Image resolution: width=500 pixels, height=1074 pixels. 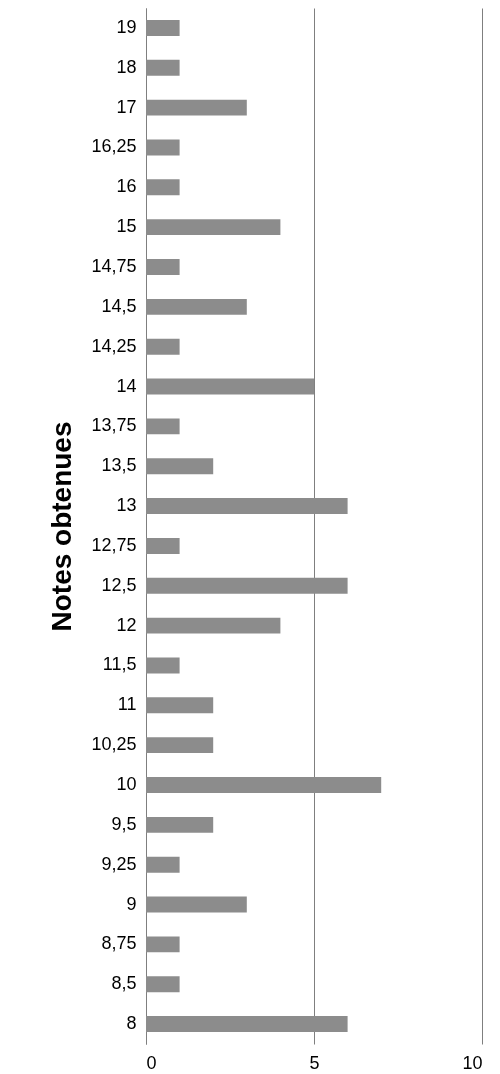 I want to click on y-tick-label: 15, so click(x=126, y=226).